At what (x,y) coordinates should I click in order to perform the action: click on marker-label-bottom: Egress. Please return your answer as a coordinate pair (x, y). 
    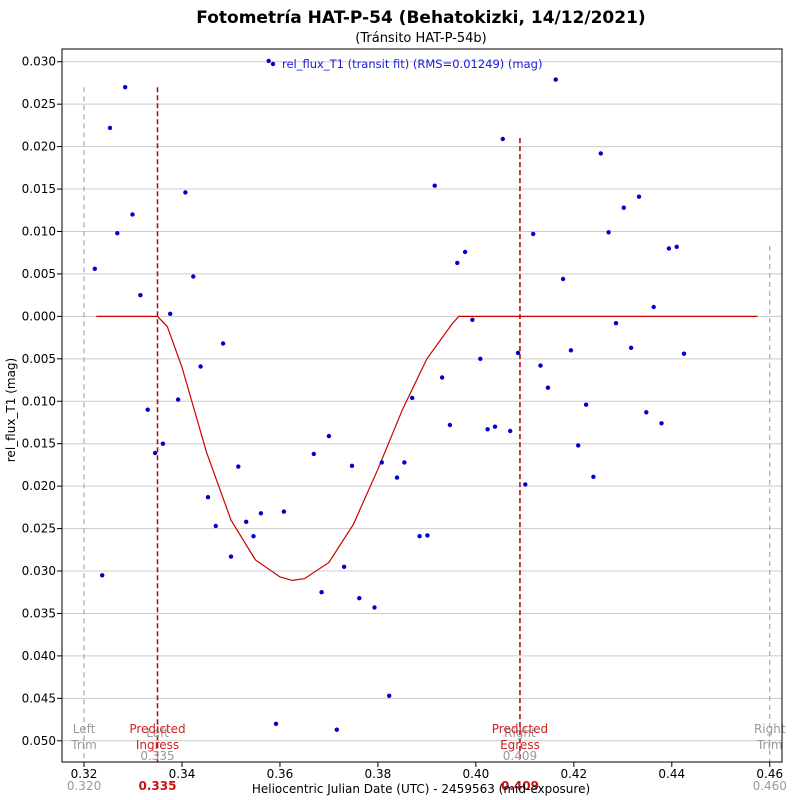
    Looking at the image, I should click on (520, 745).